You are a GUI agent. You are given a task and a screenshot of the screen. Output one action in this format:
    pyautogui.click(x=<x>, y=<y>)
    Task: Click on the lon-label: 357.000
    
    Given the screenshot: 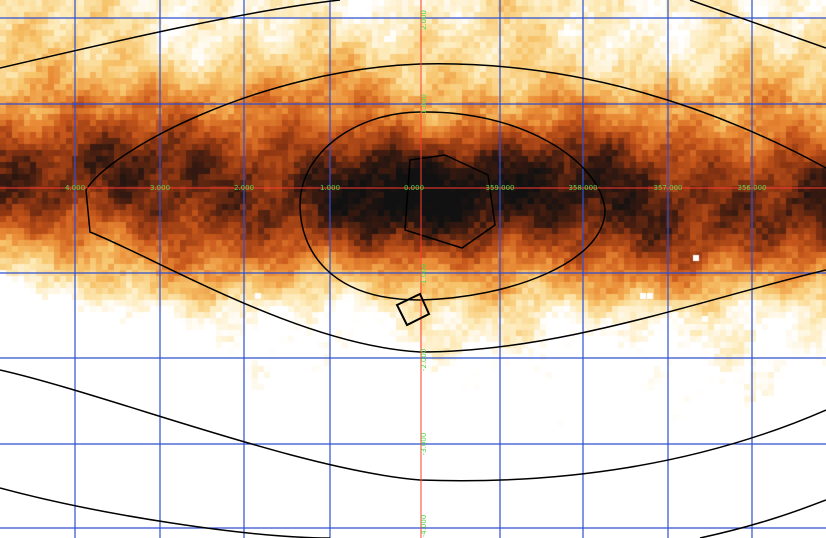 What is the action you would take?
    pyautogui.click(x=668, y=188)
    